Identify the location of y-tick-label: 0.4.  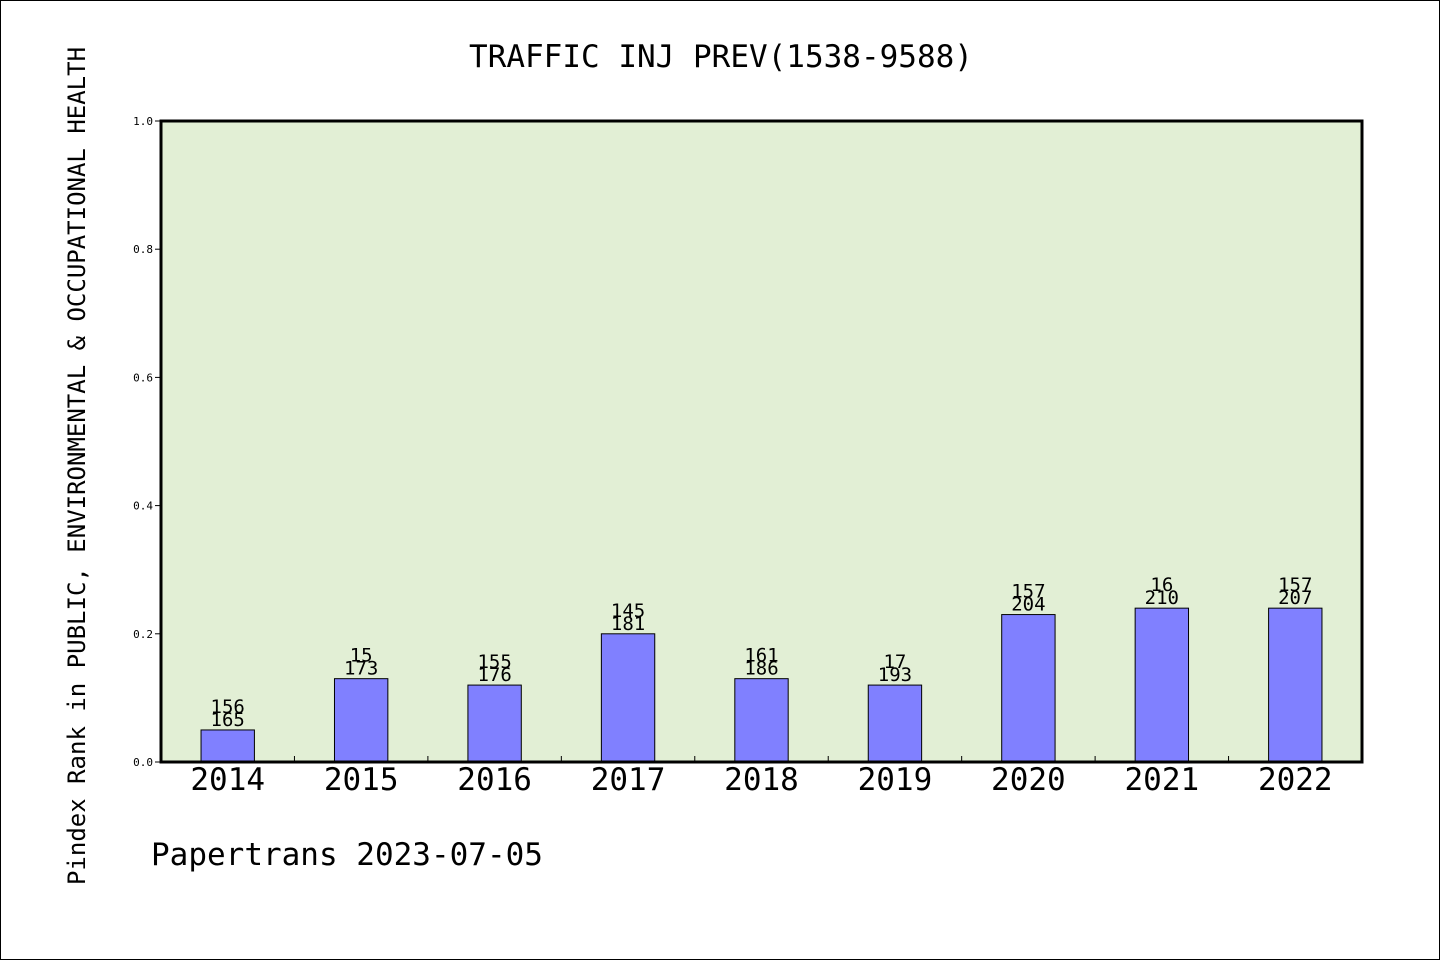
(143, 506).